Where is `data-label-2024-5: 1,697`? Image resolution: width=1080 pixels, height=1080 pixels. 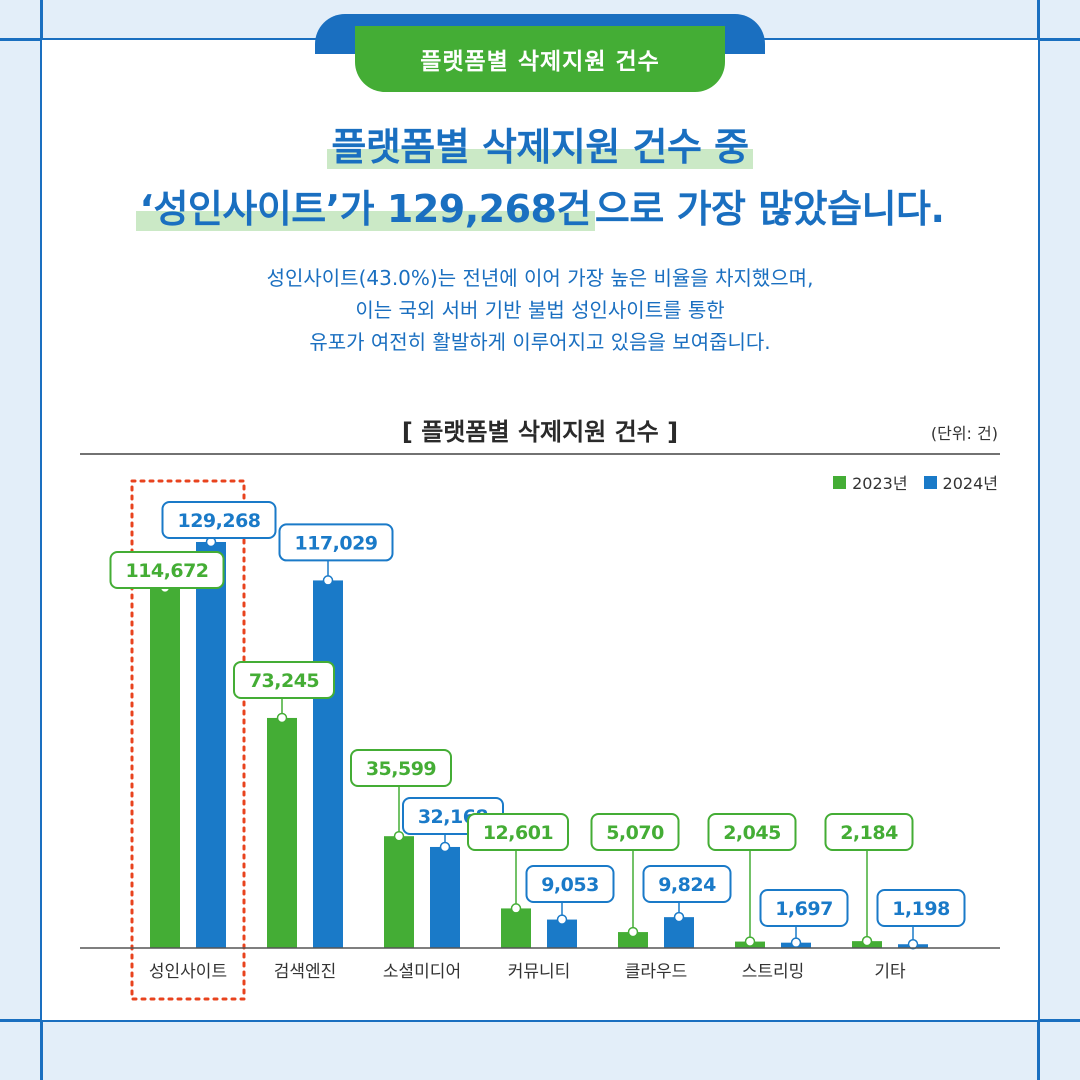 data-label-2024-5: 1,697 is located at coordinates (804, 909).